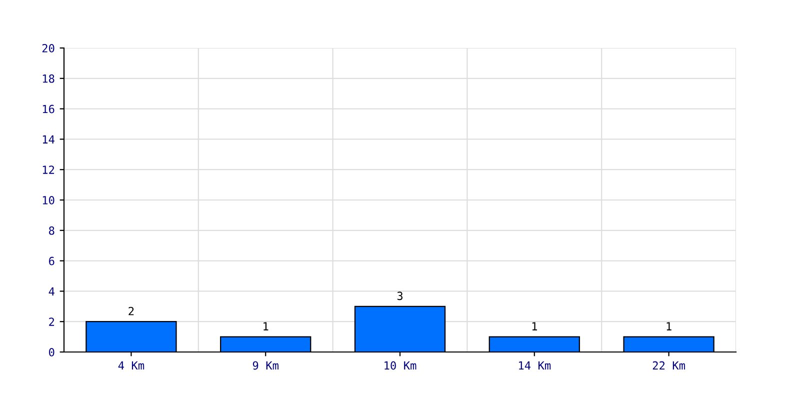  What do you see at coordinates (51, 322) in the screenshot?
I see `y-tick-label: 2` at bounding box center [51, 322].